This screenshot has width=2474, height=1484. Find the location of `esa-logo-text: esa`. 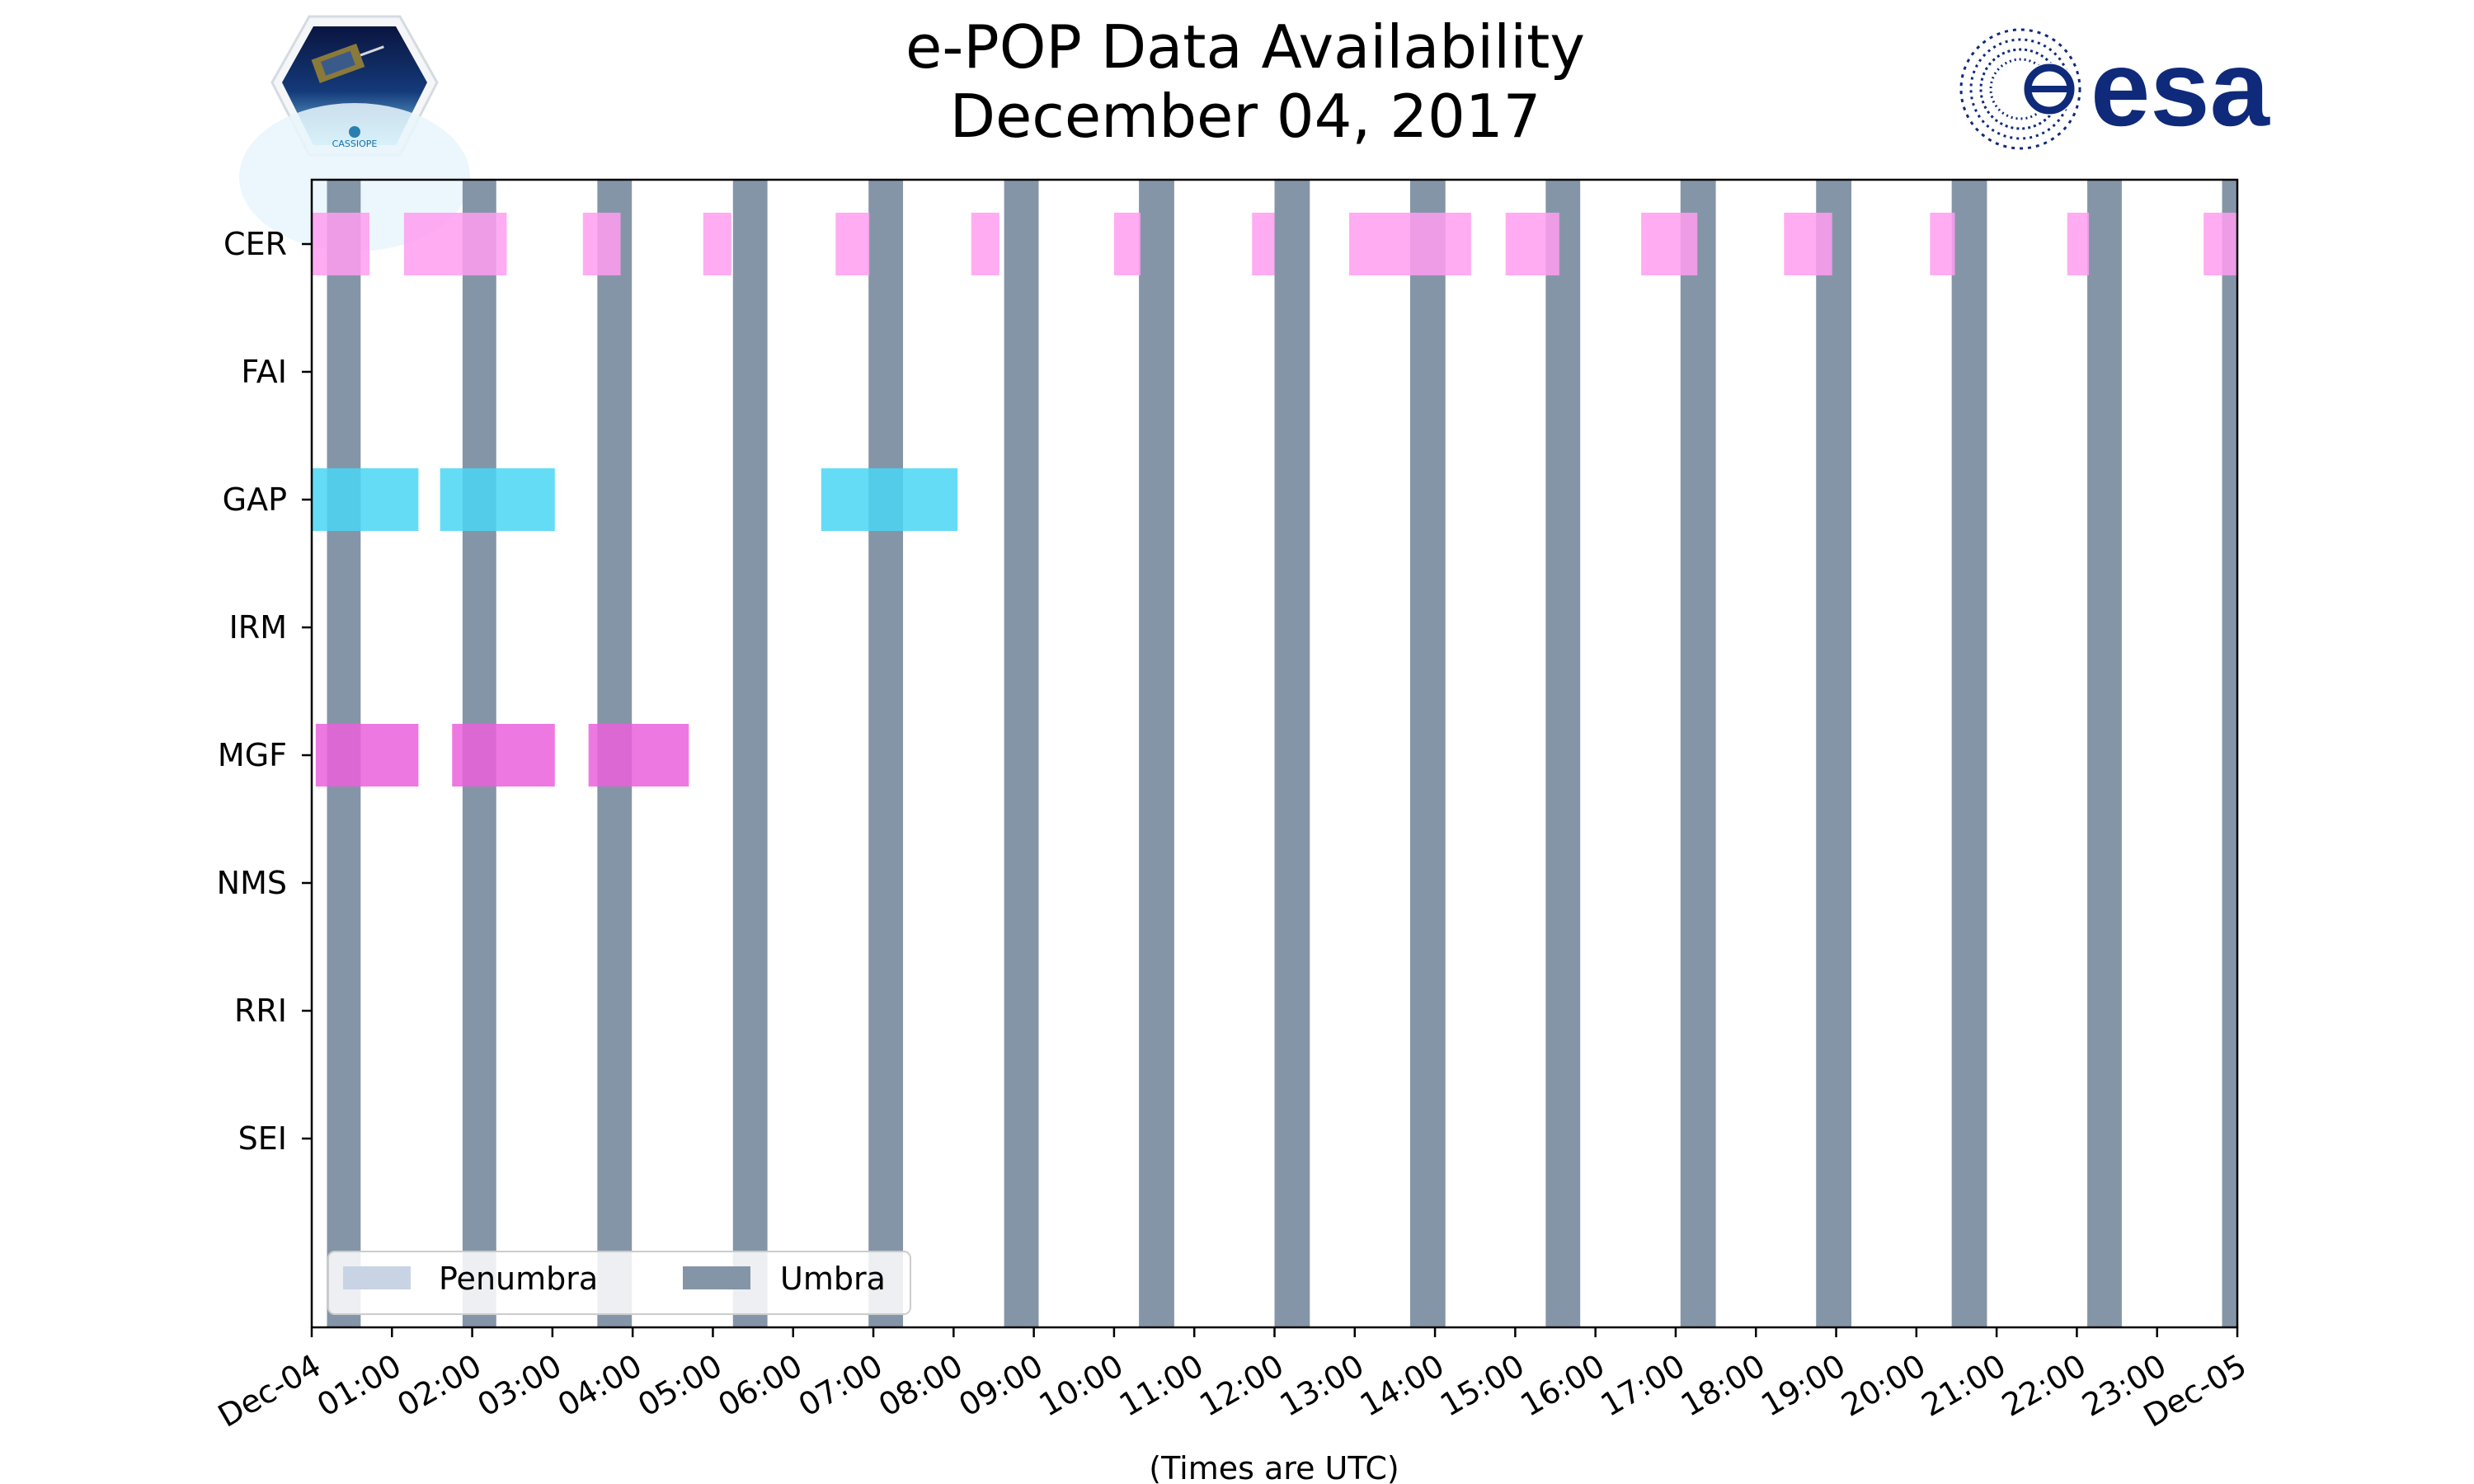

esa-logo-text: esa is located at coordinates (2181, 88).